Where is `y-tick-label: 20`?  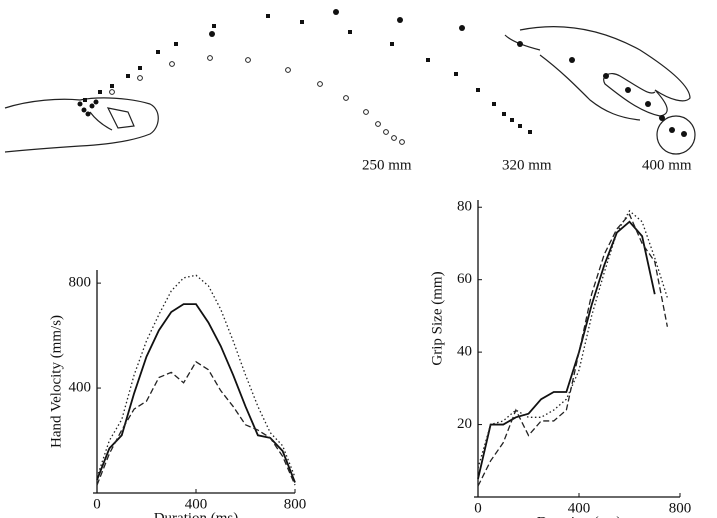
y-tick-label: 20 is located at coordinates (464, 424).